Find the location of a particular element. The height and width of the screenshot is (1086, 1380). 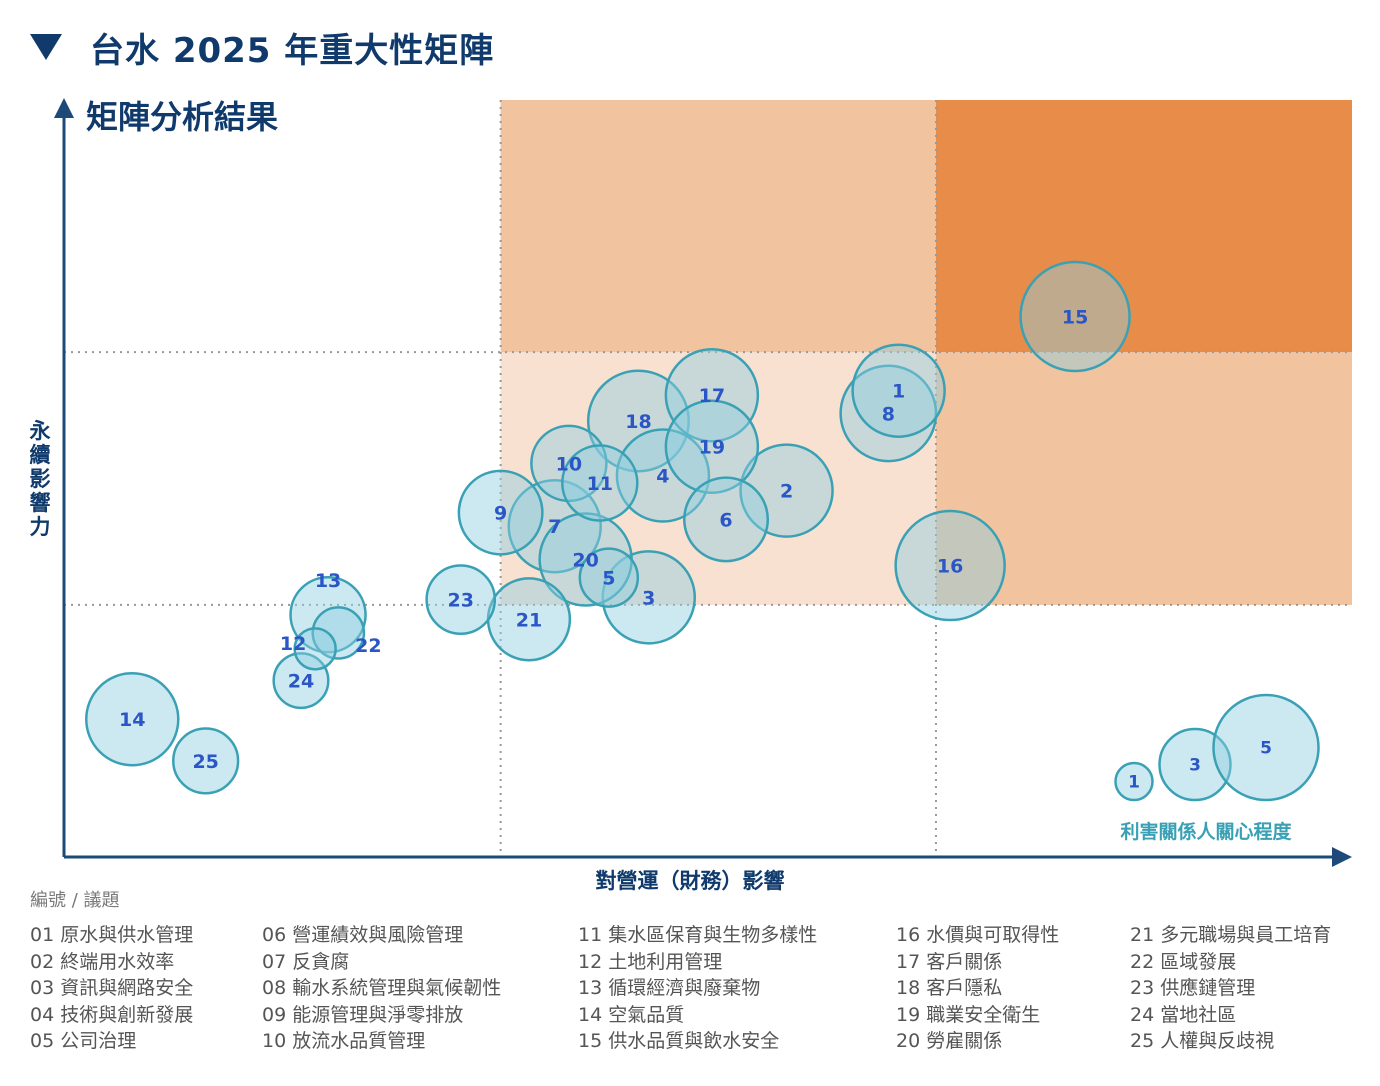

size-legend-value-5: 5 is located at coordinates (1266, 749).